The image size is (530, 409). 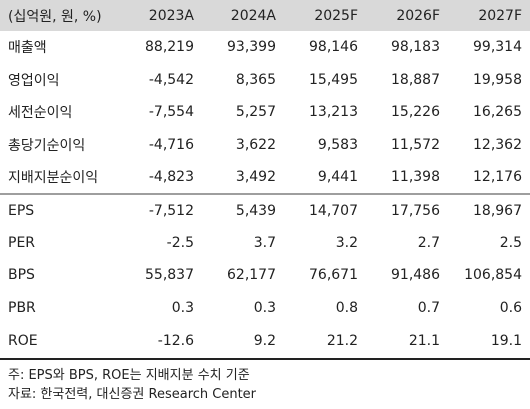 What do you see at coordinates (500, 15) in the screenshot?
I see `year-header: 2027F` at bounding box center [500, 15].